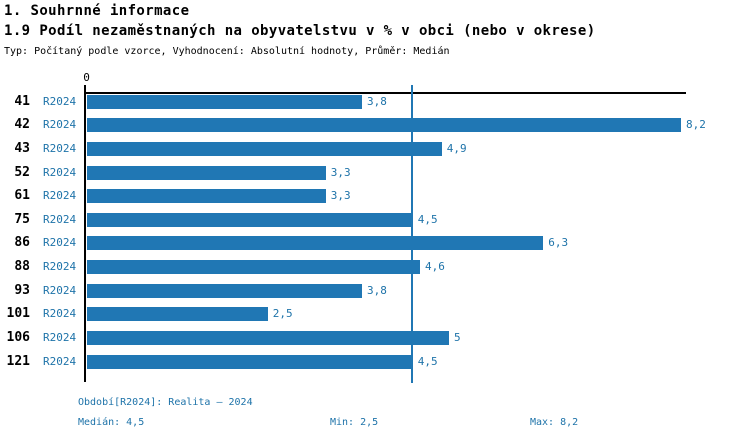  I want to click on page-title: 1. Souhrnné informace, so click(97, 11).